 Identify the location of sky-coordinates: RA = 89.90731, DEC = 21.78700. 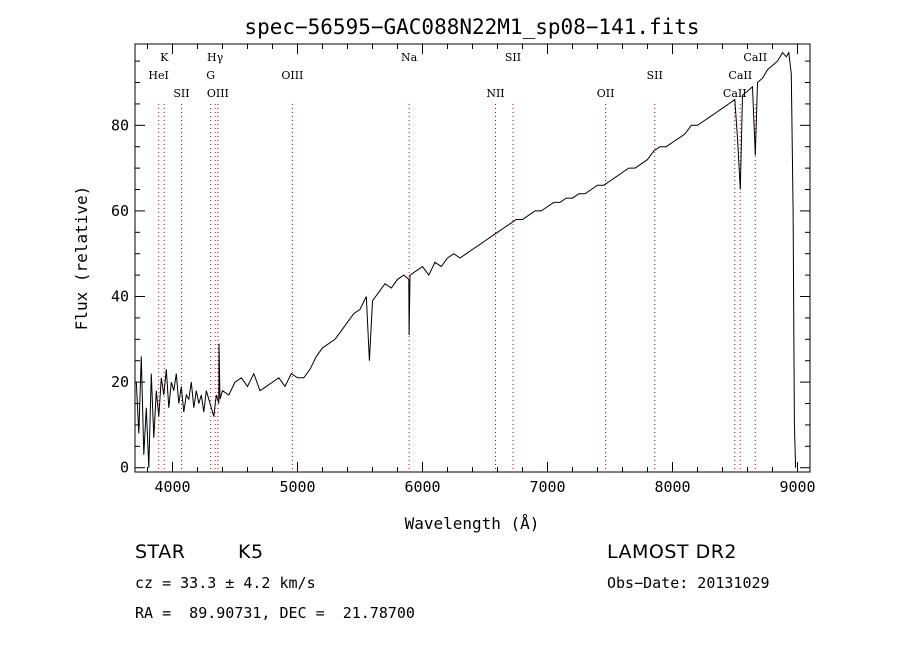
(275, 613).